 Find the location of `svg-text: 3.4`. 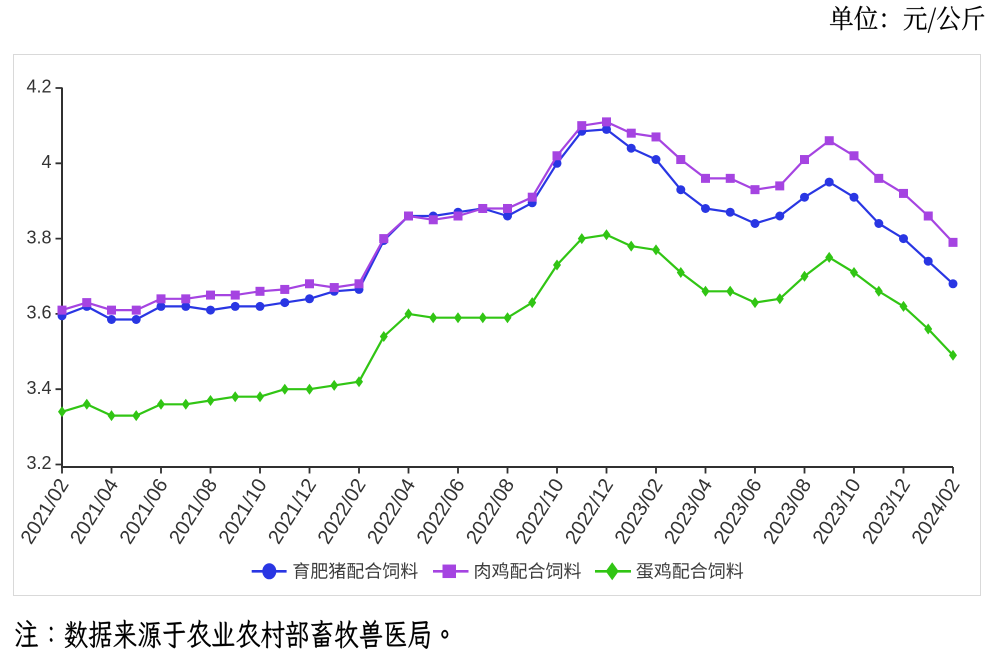

svg-text: 3.4 is located at coordinates (38, 388).